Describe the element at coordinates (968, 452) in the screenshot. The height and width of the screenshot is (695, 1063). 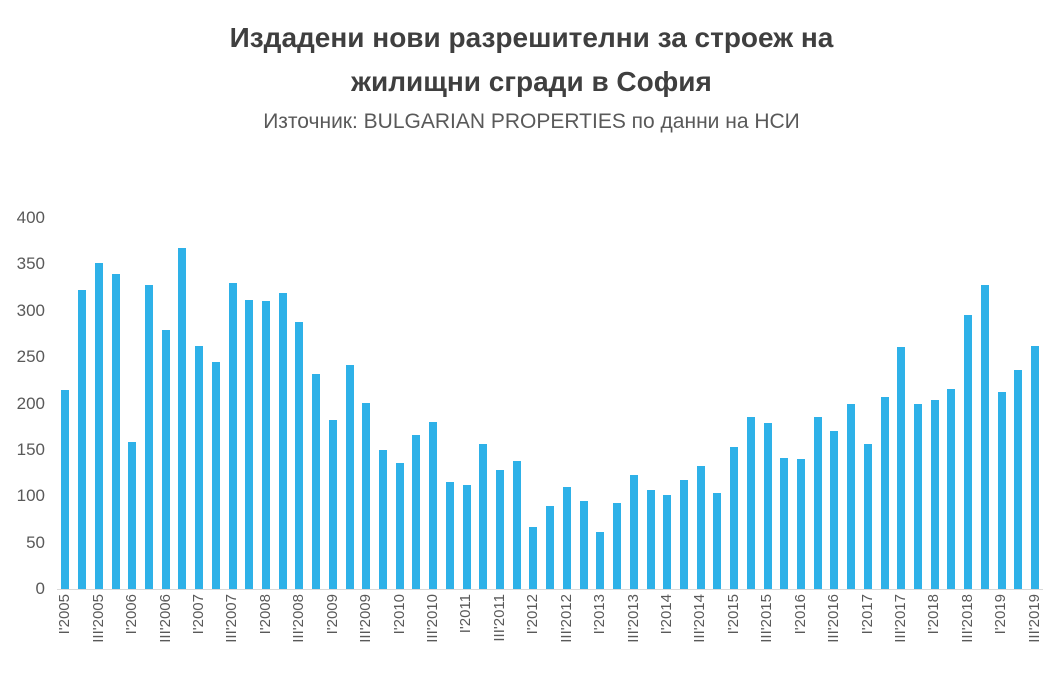
I see `bar-III'2018` at that location.